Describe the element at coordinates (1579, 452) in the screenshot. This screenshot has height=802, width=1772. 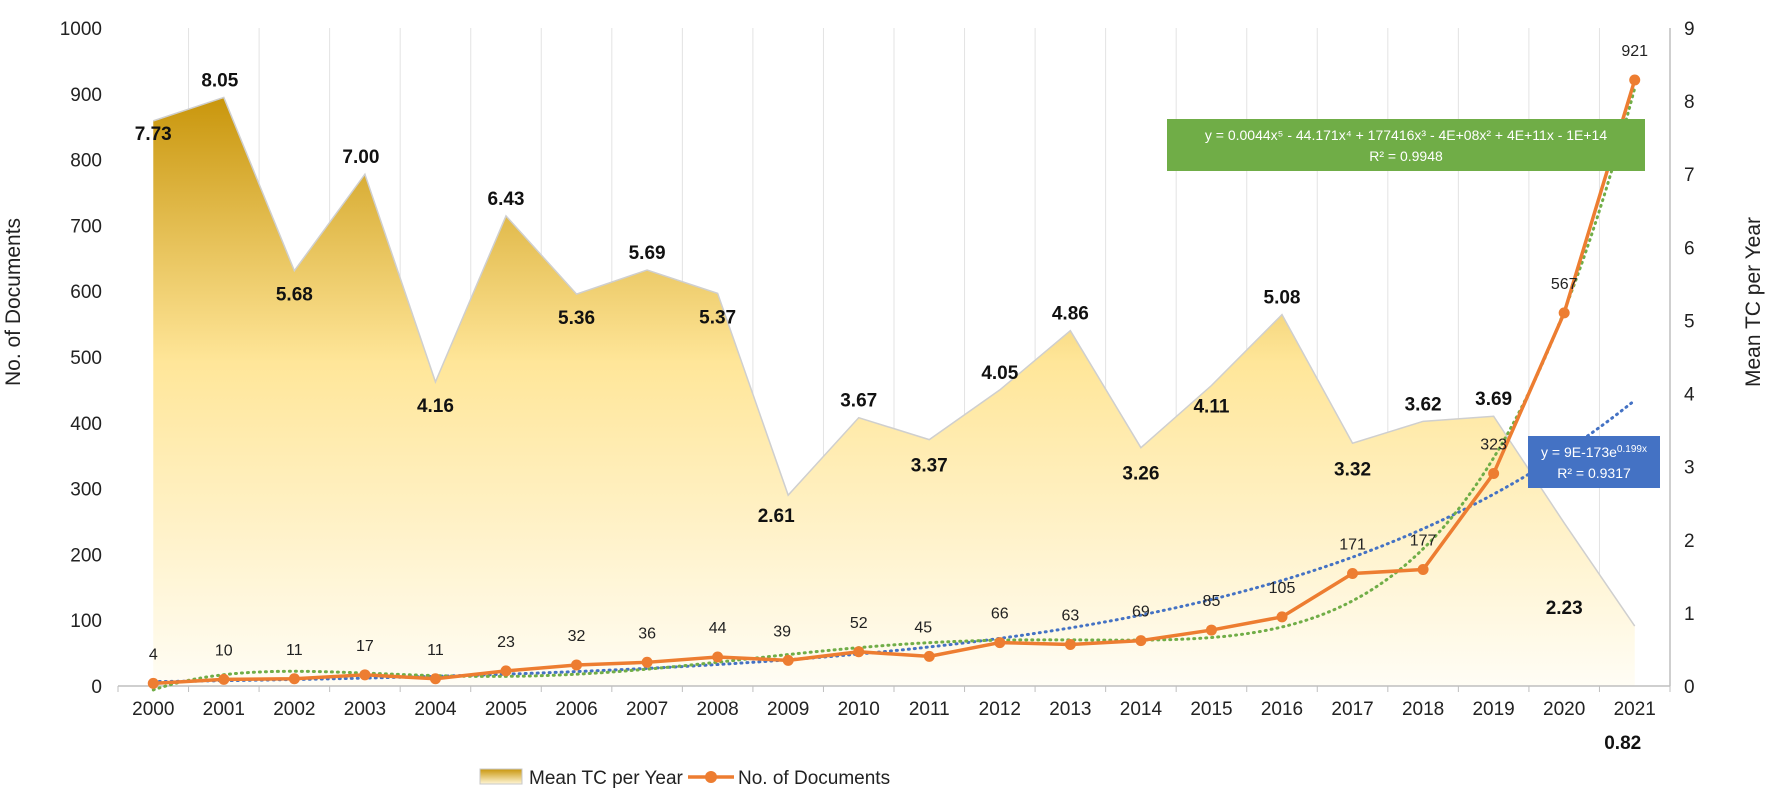
I see `expo-equation-base: y = 9E-173e` at that location.